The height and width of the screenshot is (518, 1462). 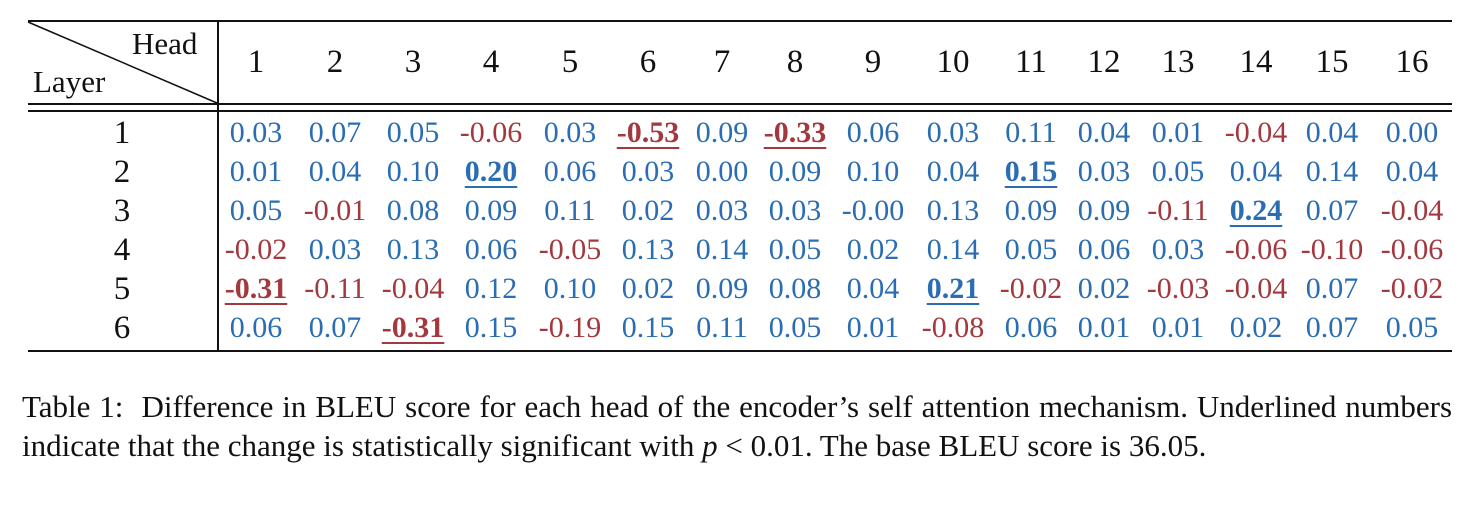 I want to click on cell-layer6-head8: 0.05, so click(x=795, y=327).